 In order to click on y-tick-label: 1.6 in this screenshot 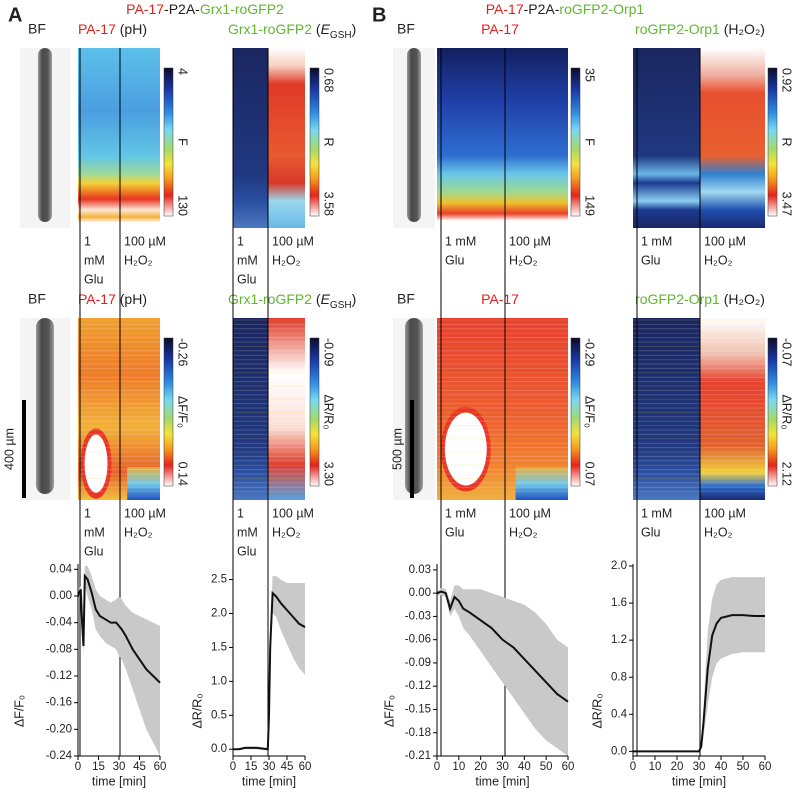, I will do `click(619, 603)`.